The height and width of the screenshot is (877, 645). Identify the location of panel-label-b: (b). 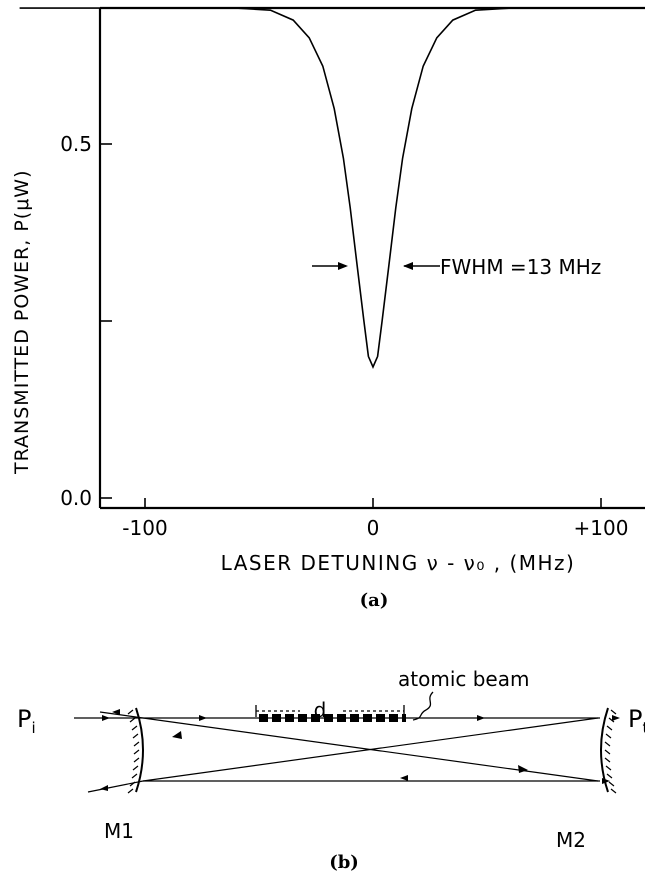
(344, 862).